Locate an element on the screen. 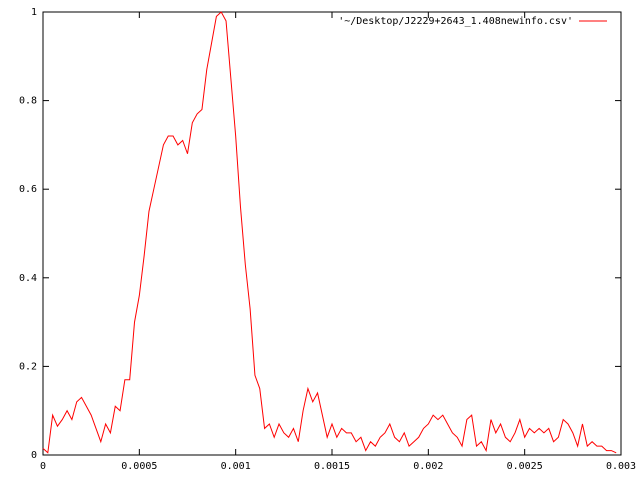 Image resolution: width=640 pixels, height=480 pixels. x-tick-label: 0.003 is located at coordinates (621, 466).